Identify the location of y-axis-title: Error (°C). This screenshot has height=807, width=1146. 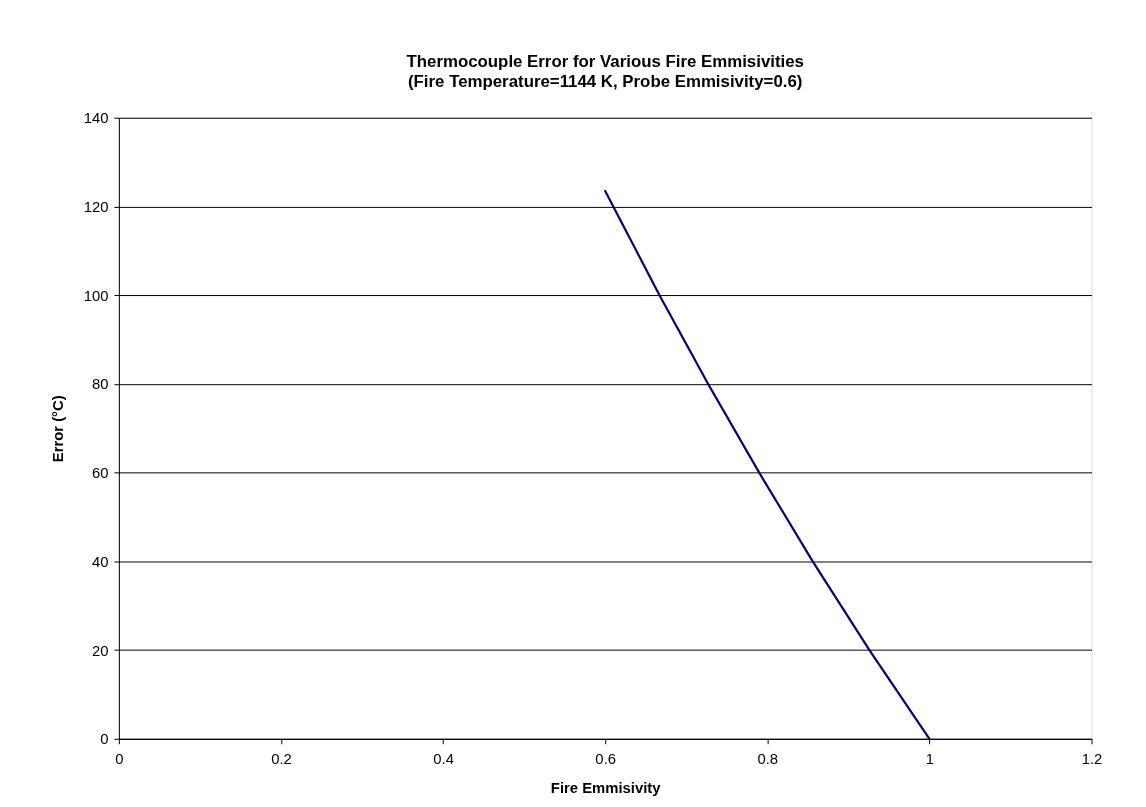
(57, 429).